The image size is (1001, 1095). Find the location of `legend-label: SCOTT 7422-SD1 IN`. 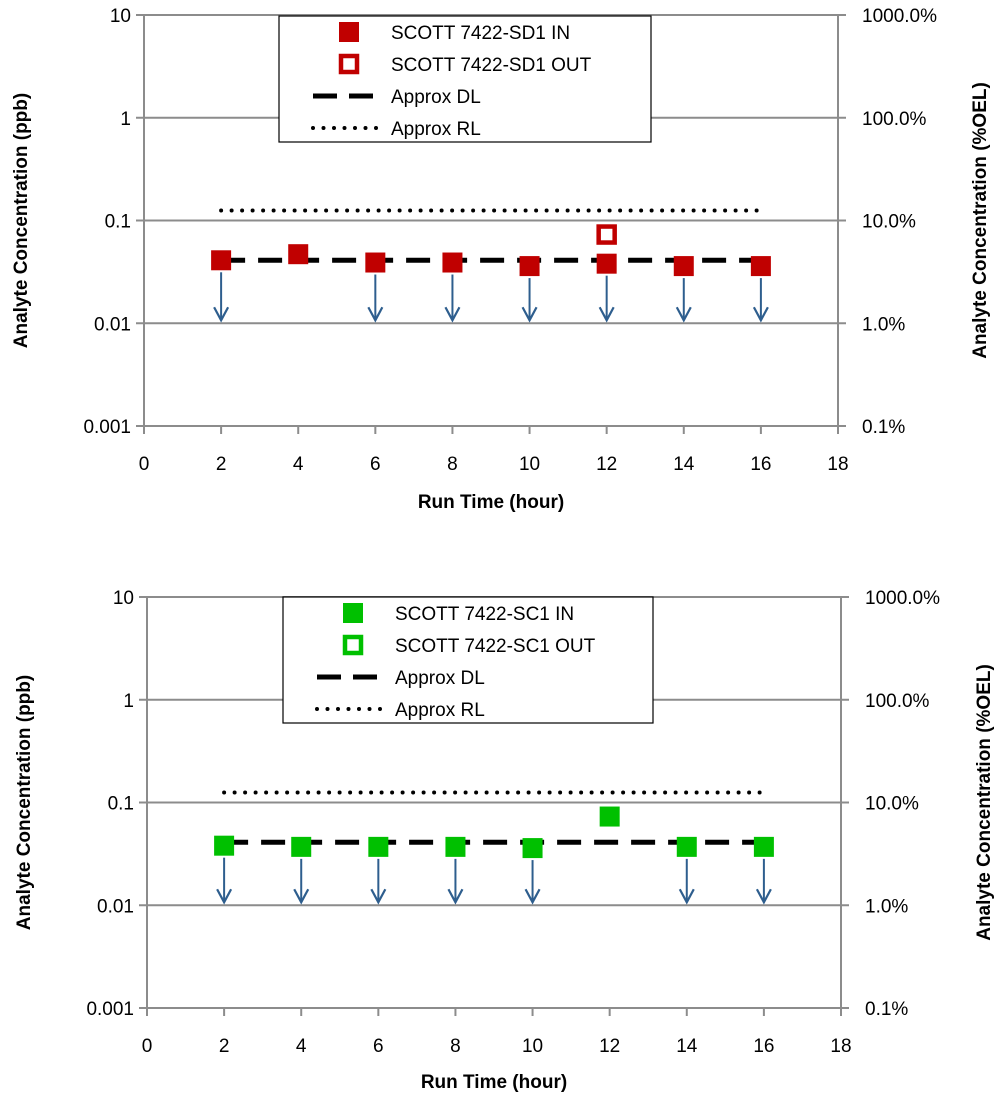

legend-label: SCOTT 7422-SD1 IN is located at coordinates (480, 33).